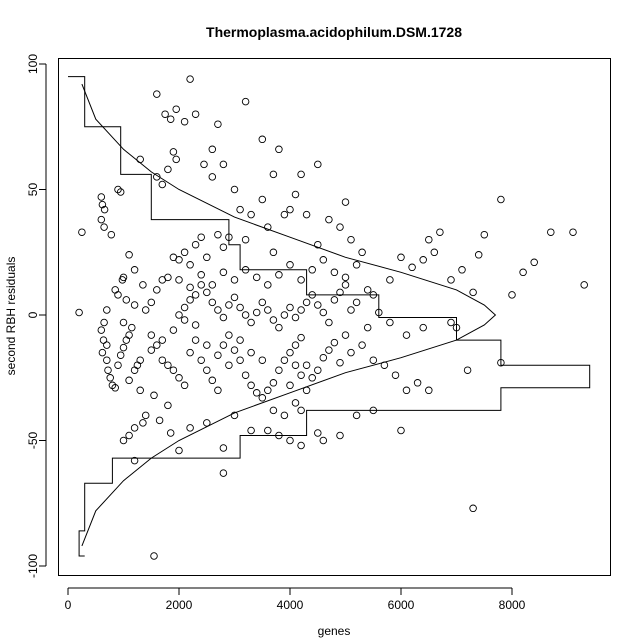  What do you see at coordinates (334, 32) in the screenshot?
I see `chart-title: Thermoplasma.acidophilum.DSM.1728` at bounding box center [334, 32].